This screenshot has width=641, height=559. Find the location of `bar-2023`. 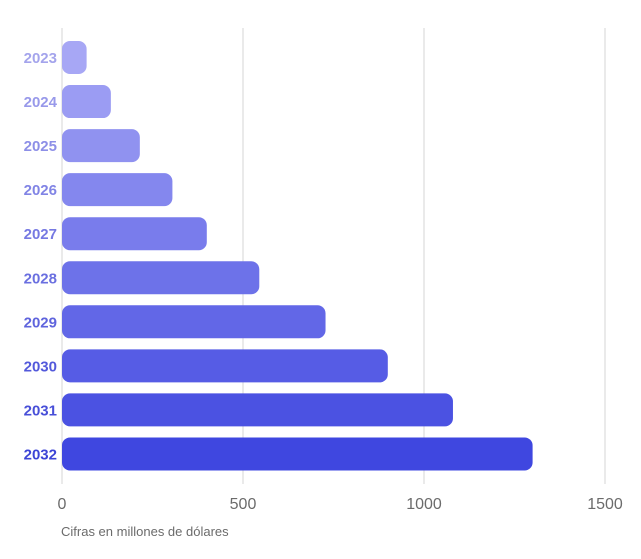

bar-2023 is located at coordinates (74, 57).